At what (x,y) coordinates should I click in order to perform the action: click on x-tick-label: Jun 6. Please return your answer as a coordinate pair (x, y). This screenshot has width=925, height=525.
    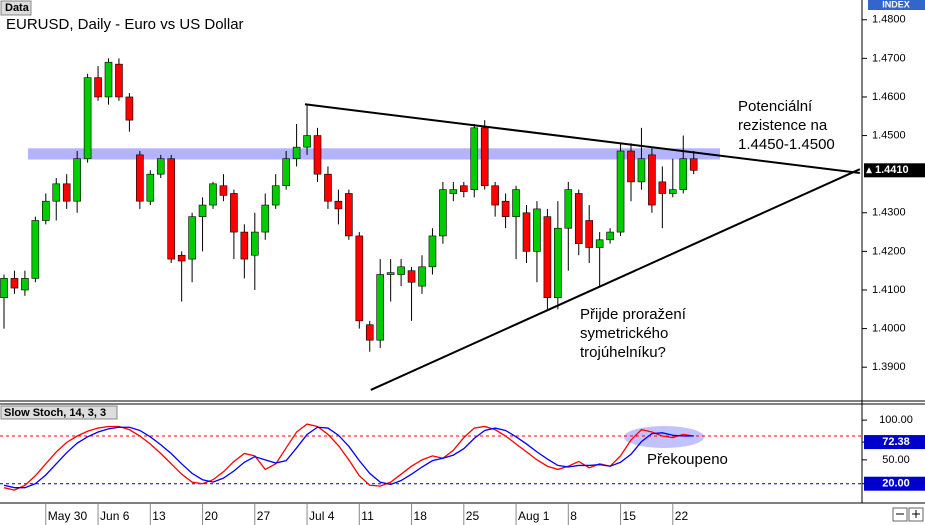
    Looking at the image, I should click on (115, 516).